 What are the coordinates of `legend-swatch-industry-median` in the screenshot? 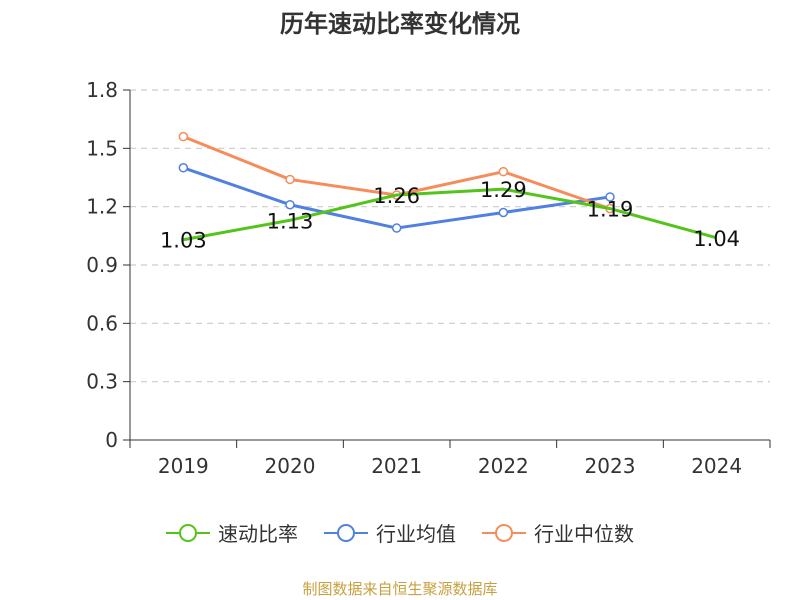 It's located at (504, 532).